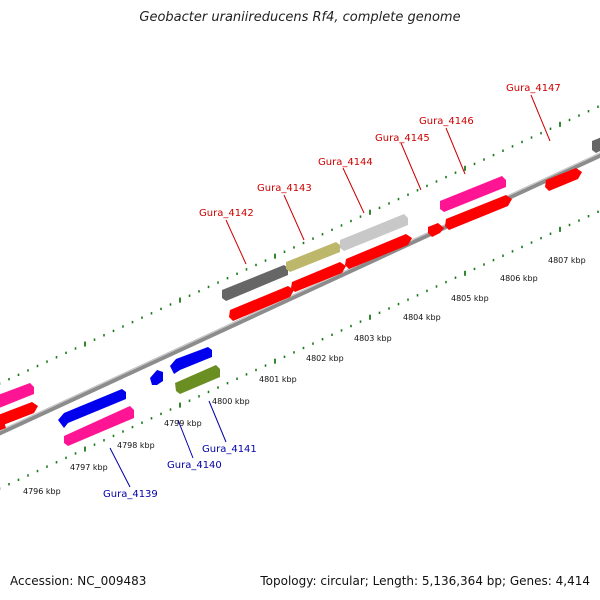 The width and height of the screenshot is (600, 600). What do you see at coordinates (567, 260) in the screenshot?
I see `scale-label-4807: 4807 kbp` at bounding box center [567, 260].